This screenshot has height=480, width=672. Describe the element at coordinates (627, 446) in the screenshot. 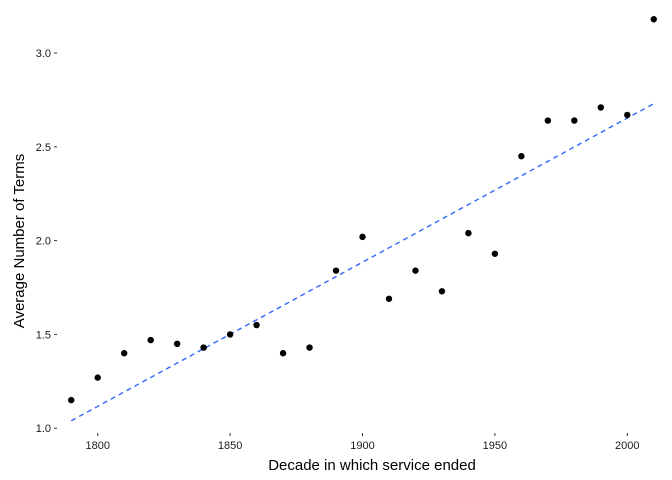

I see `x-tick-label: 2000` at that location.